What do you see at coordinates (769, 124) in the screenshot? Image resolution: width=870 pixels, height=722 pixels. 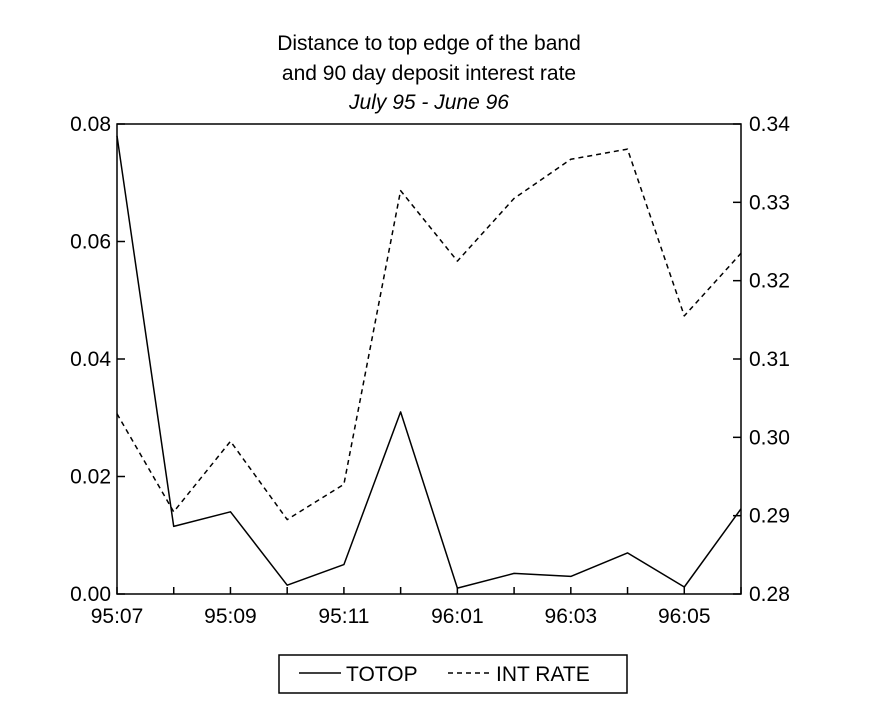 I see `right-tick-label: 0.34` at bounding box center [769, 124].